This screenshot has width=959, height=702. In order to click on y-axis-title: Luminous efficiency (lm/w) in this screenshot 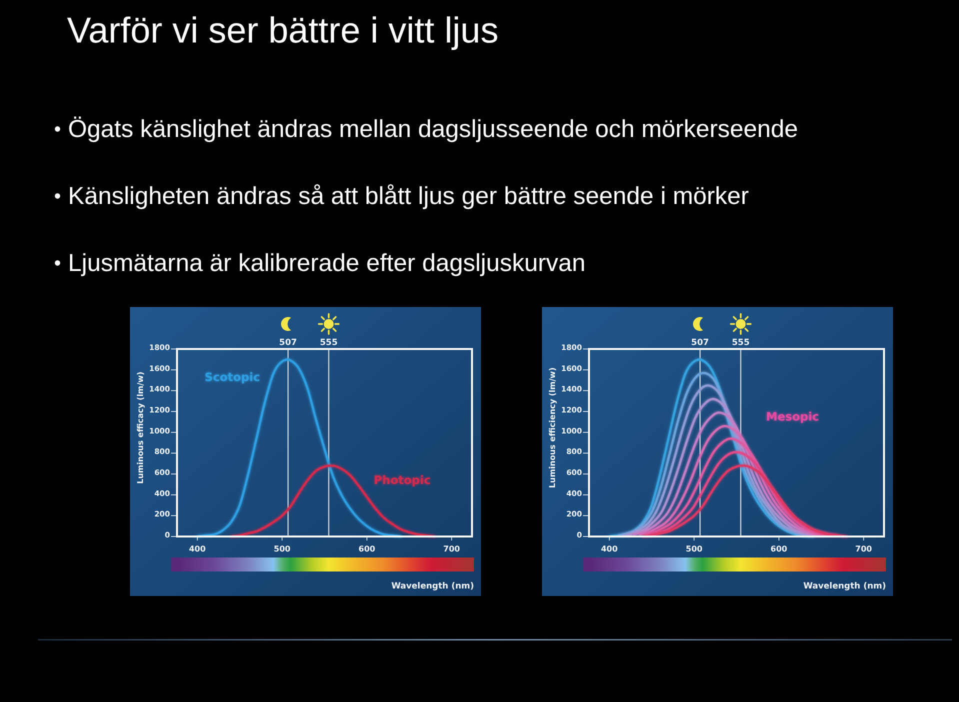, I will do `click(552, 427)`.